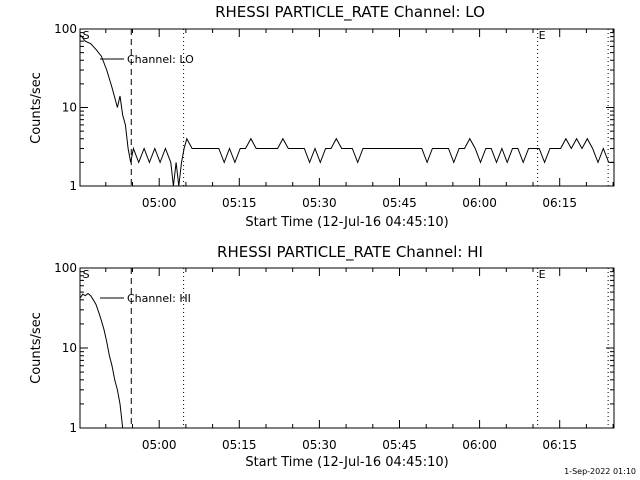 This screenshot has height=480, width=640. Describe the element at coordinates (159, 298) in the screenshot. I see `legend-label: Channel: HI` at that location.